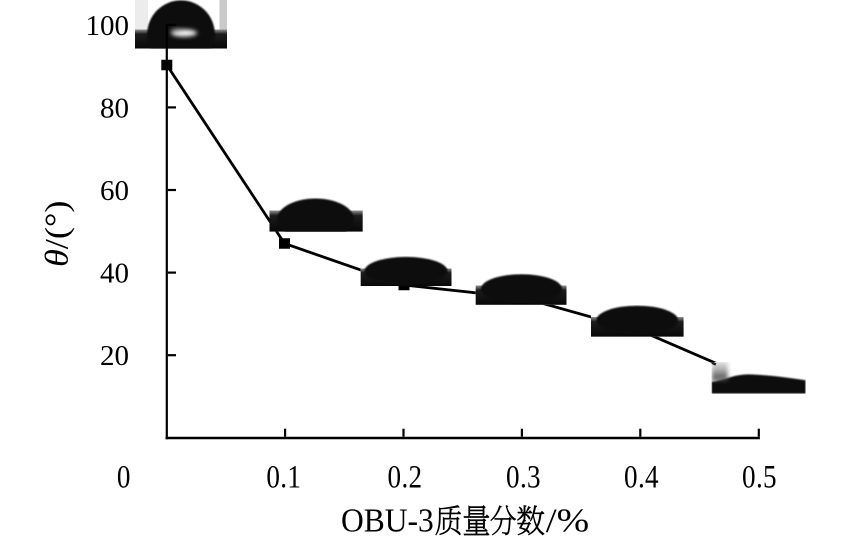 The image size is (843, 539). I want to click on svg-text: 0.1, so click(283, 477).